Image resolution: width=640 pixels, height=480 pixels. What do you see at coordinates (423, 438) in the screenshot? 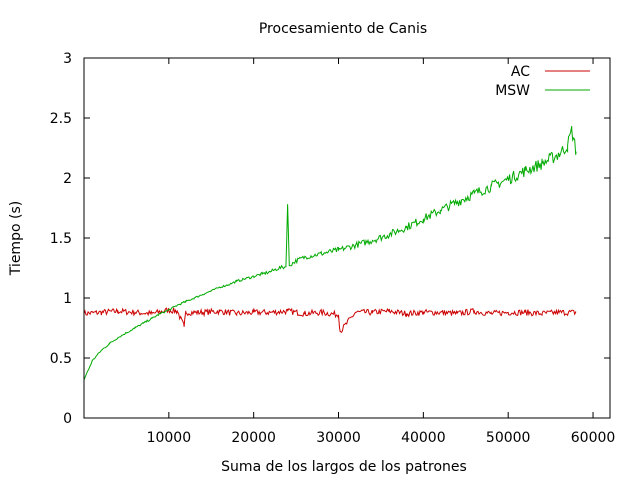
I see `x-tick-label: 40000` at bounding box center [423, 438].